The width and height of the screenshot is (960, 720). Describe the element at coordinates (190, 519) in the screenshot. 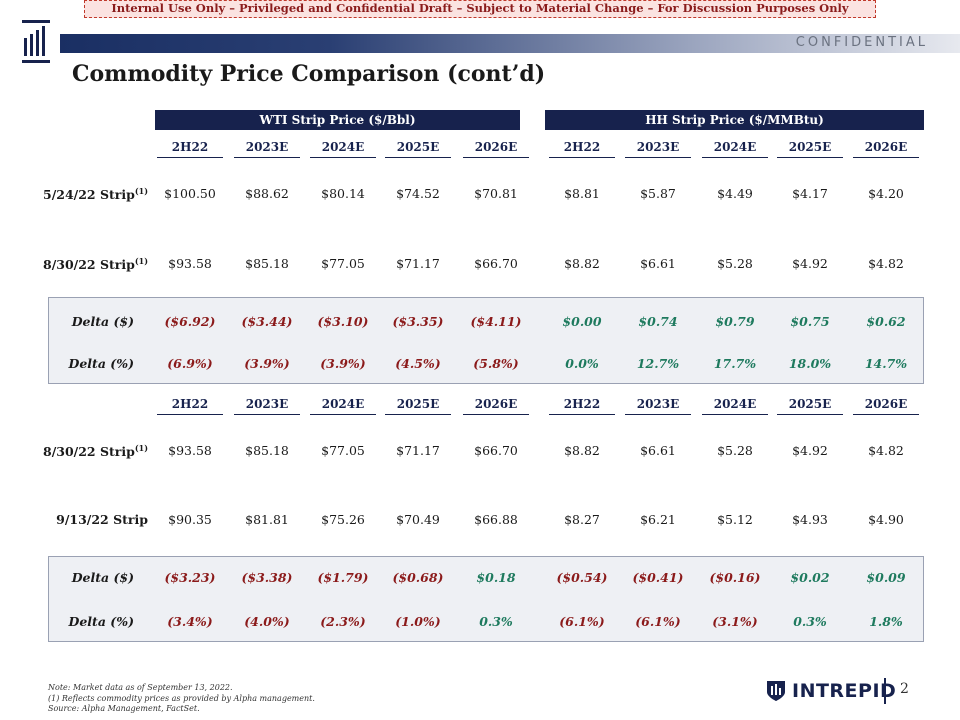

I see `row-9-13-cell: $90.35` at that location.